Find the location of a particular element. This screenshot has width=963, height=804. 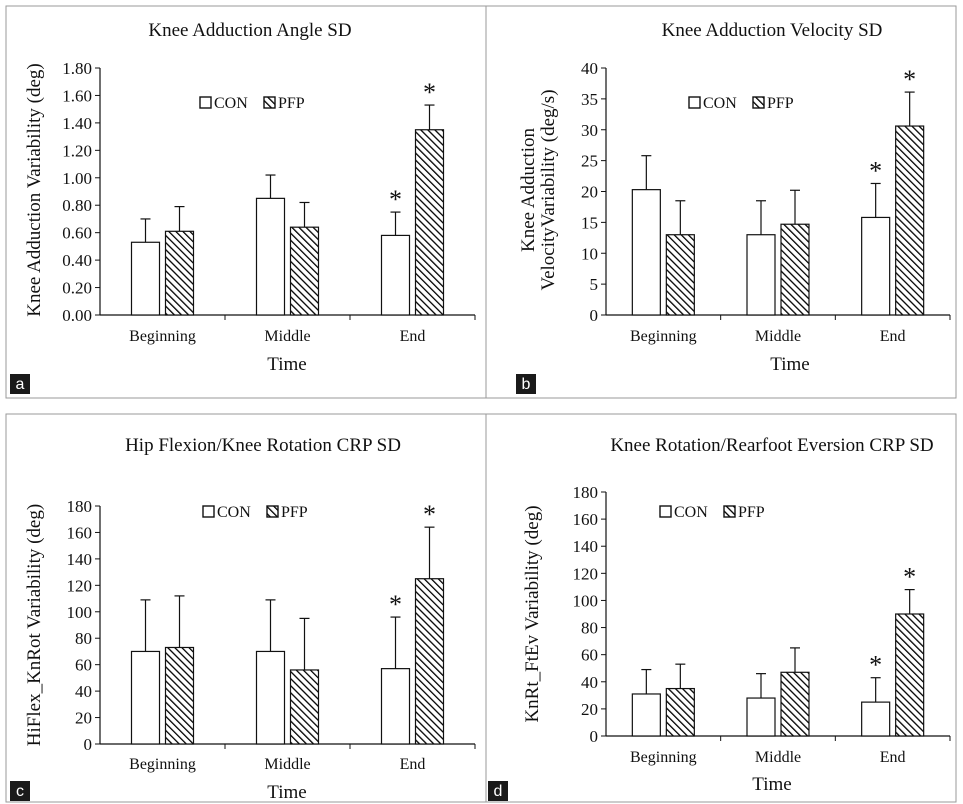

y-tick-label: 120 is located at coordinates (80, 585).